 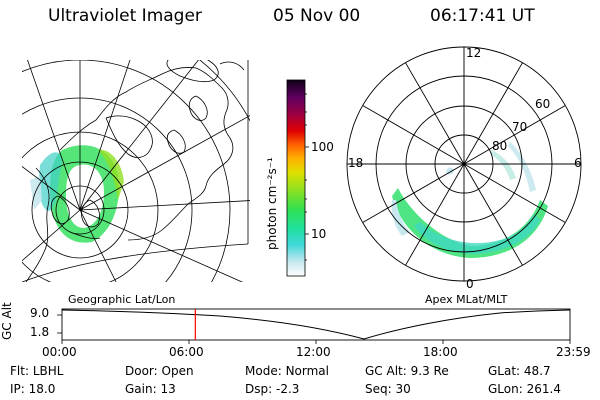 I want to click on info-gc-alt: GC Alt: 9.3 Re, so click(x=407, y=371).